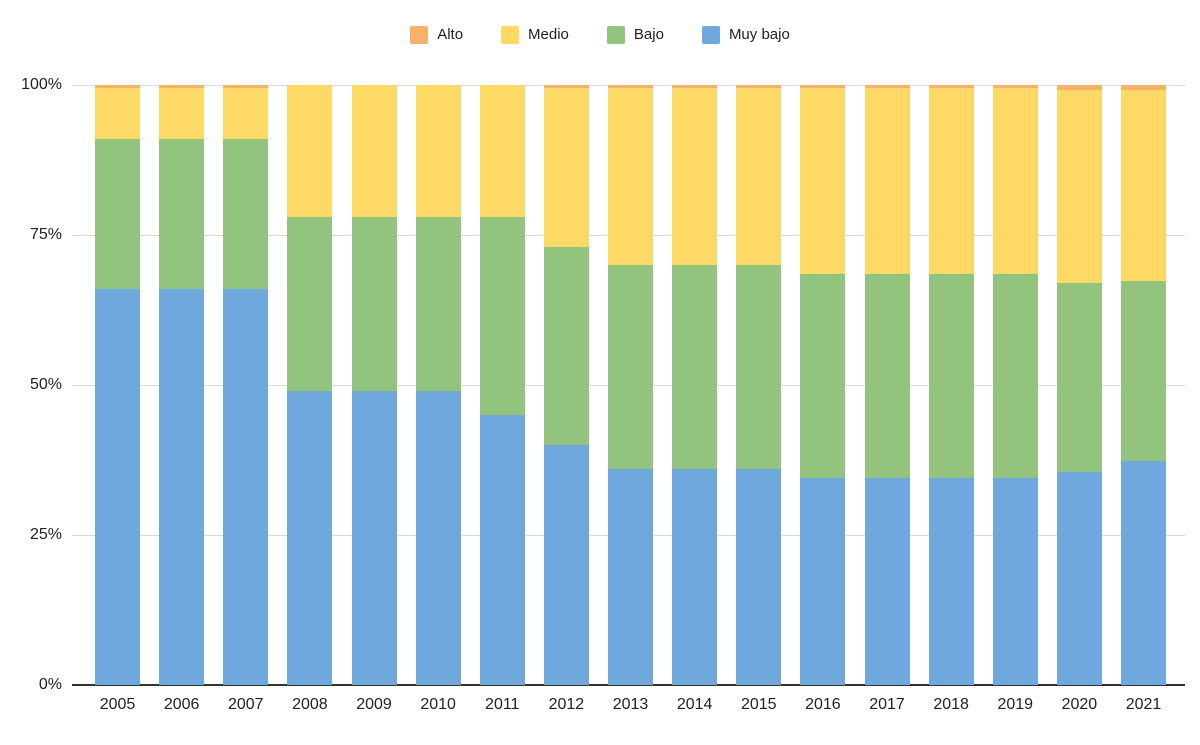 This screenshot has width=1200, height=745. I want to click on bar-segment-medio-2015, so click(759, 176).